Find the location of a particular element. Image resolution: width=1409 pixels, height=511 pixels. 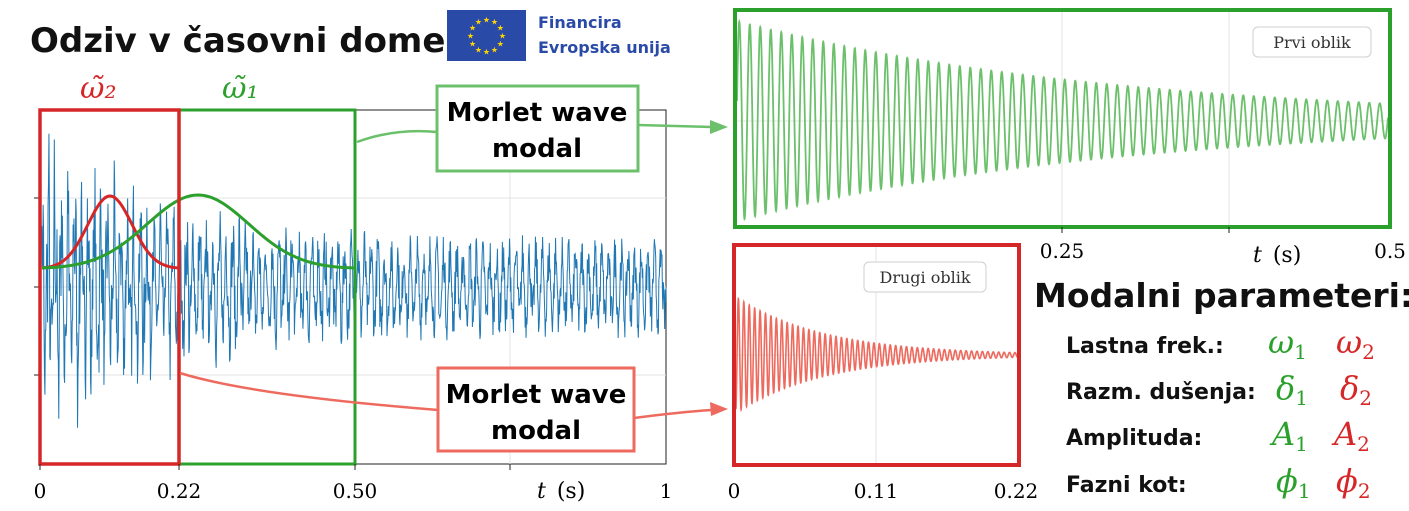

modal-row-0-sym1-sub: 1 is located at coordinates (1300, 352).